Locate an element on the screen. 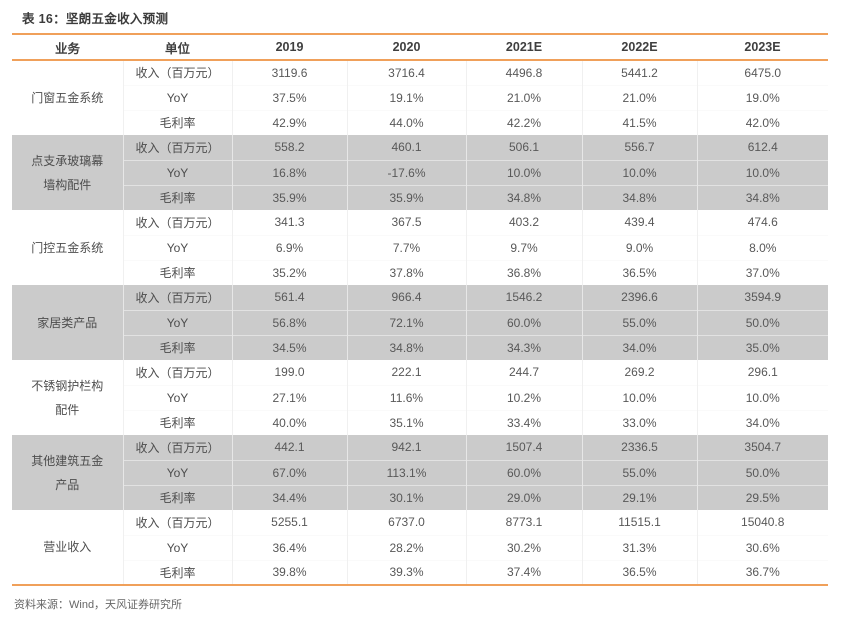 Image resolution: width=841 pixels, height=621 pixels. value-cell: 33.4% is located at coordinates (523, 422).